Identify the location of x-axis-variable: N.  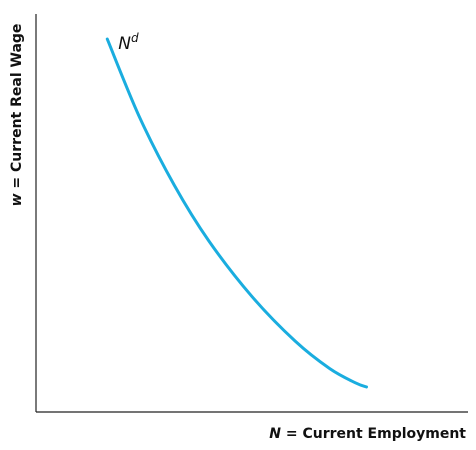
(275, 434).